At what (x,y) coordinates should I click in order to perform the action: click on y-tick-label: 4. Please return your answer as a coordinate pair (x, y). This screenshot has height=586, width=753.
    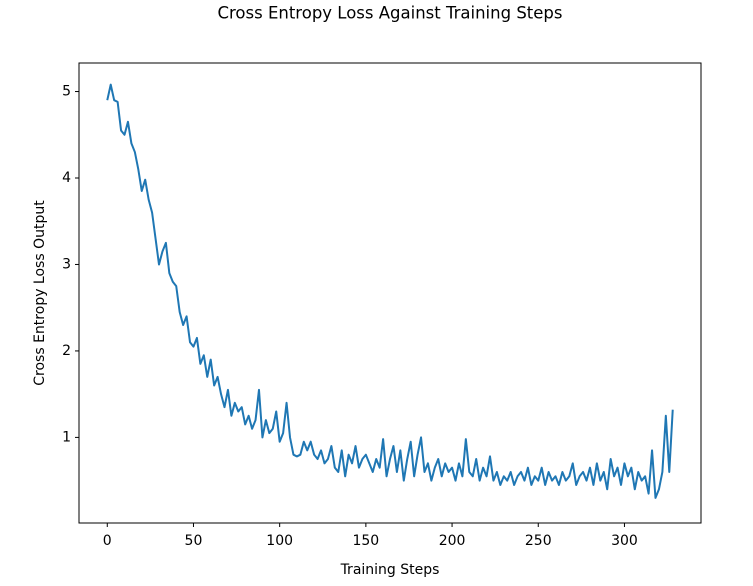
    Looking at the image, I should click on (66, 178).